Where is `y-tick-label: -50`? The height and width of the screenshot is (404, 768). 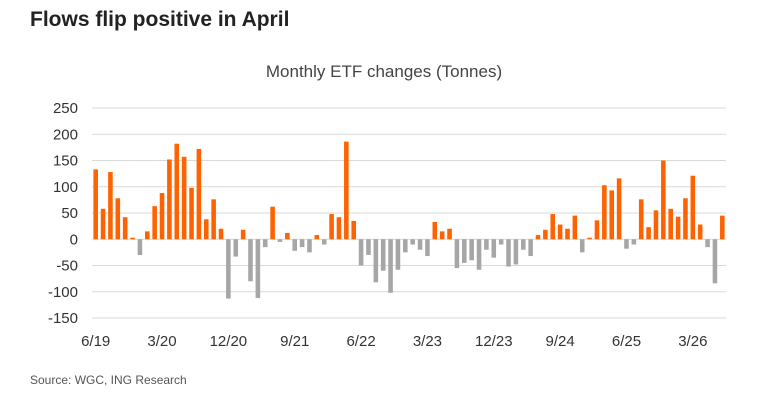
y-tick-label: -50 is located at coordinates (67, 266).